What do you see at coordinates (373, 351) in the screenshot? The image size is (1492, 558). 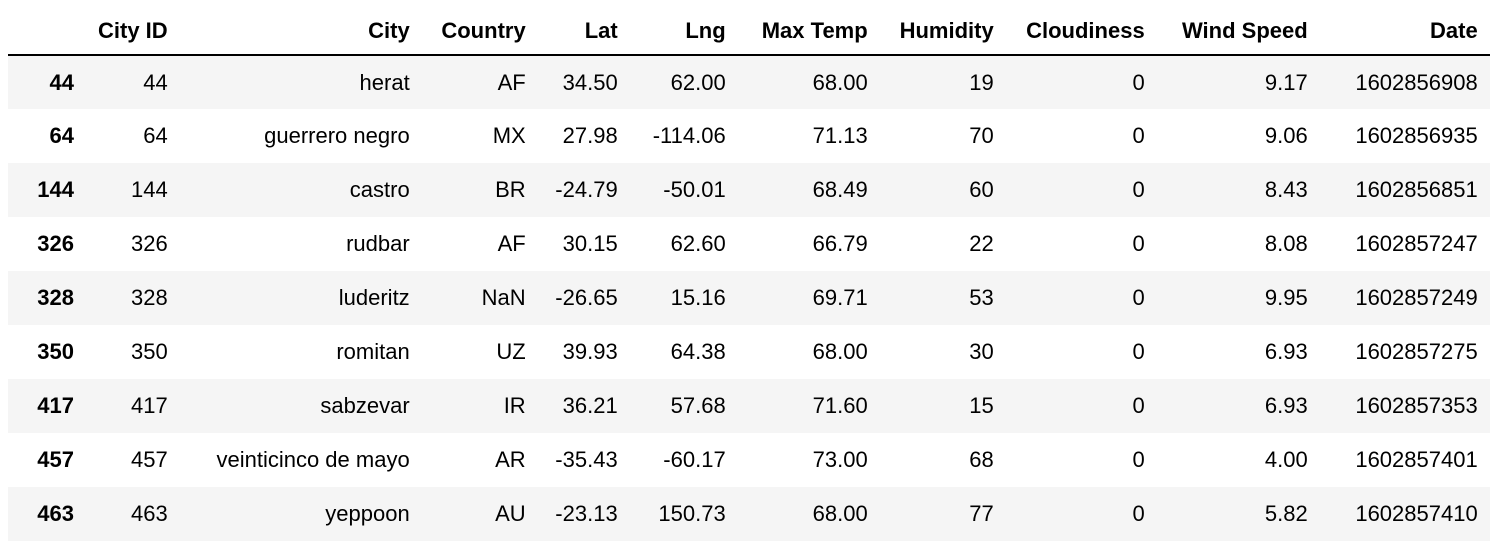 I see `cell-city: romitan` at bounding box center [373, 351].